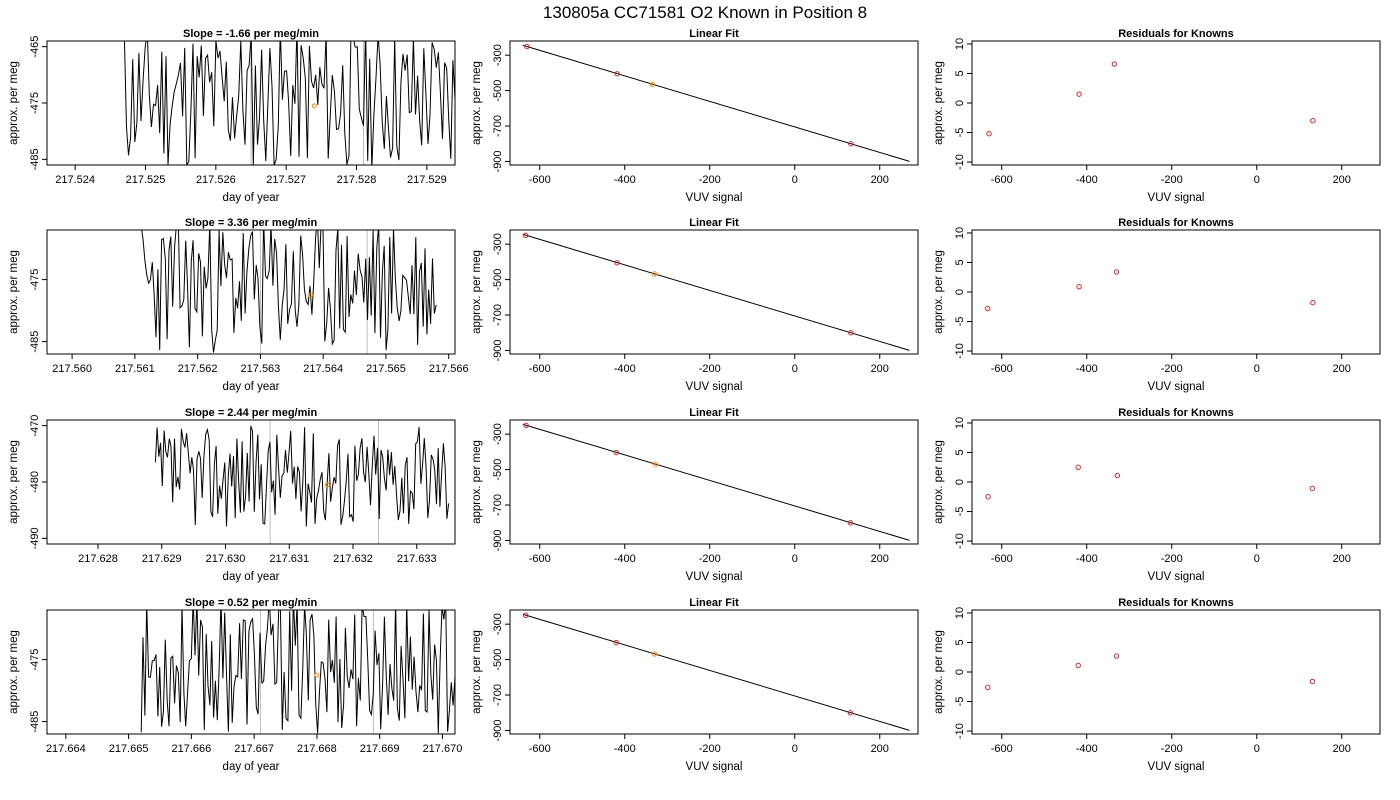 This screenshot has height=800, width=1400. What do you see at coordinates (498, 434) in the screenshot?
I see `y-tick-label: -300` at bounding box center [498, 434].